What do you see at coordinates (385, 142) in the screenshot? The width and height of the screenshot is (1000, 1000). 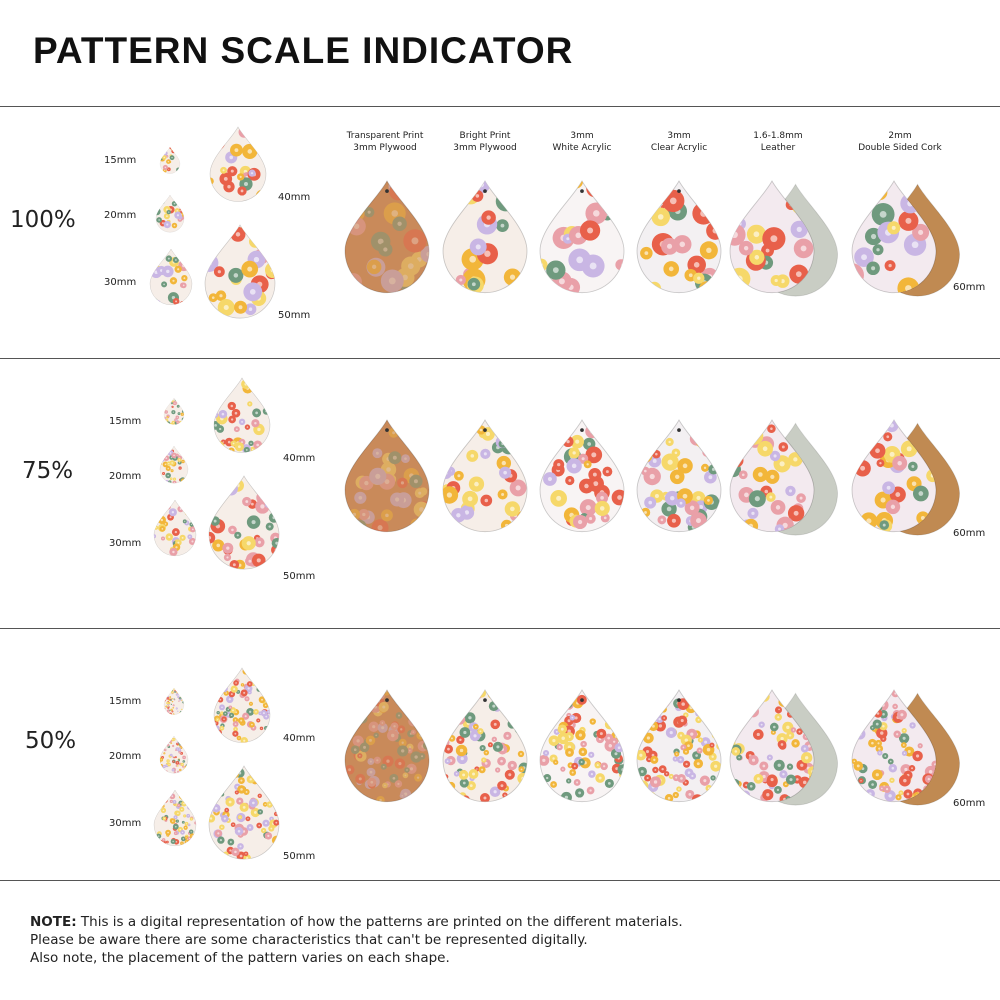 I see `material-header: Transparent Print 3mm Plywood` at bounding box center [385, 142].